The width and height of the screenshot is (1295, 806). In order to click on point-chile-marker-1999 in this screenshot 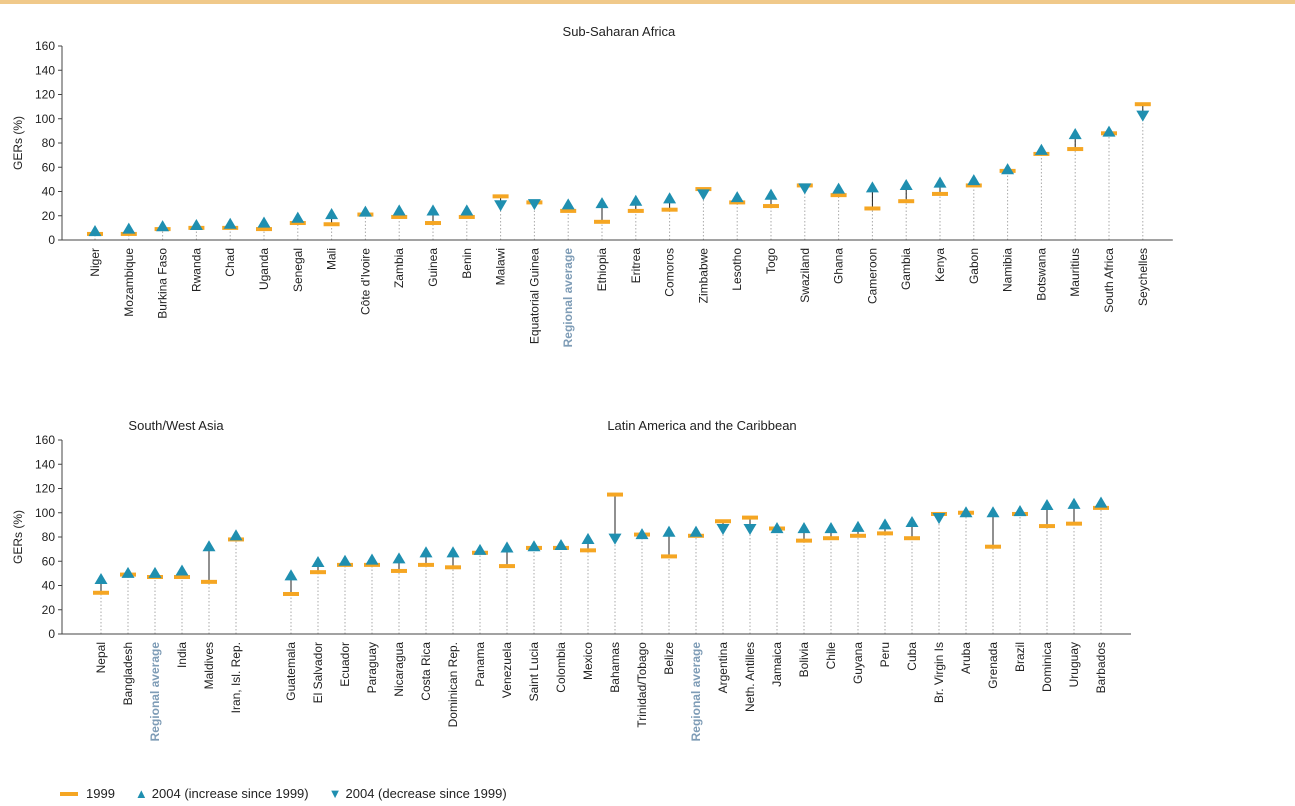, I will do `click(831, 538)`.